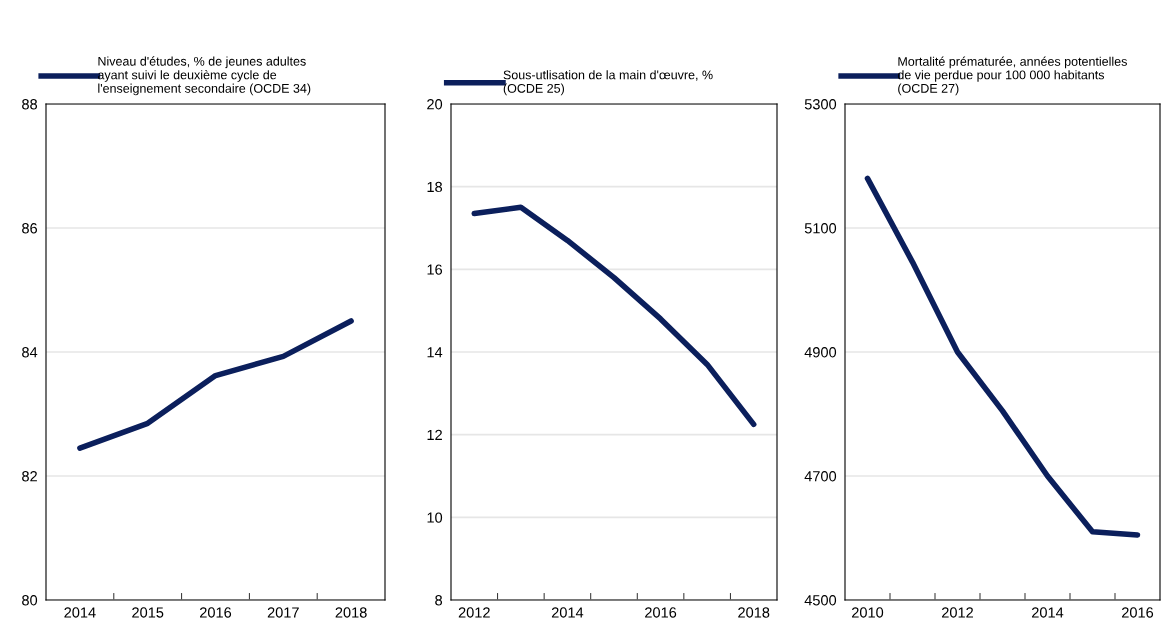 The image size is (1176, 624). I want to click on x-tick-label: 2017, so click(283, 612).